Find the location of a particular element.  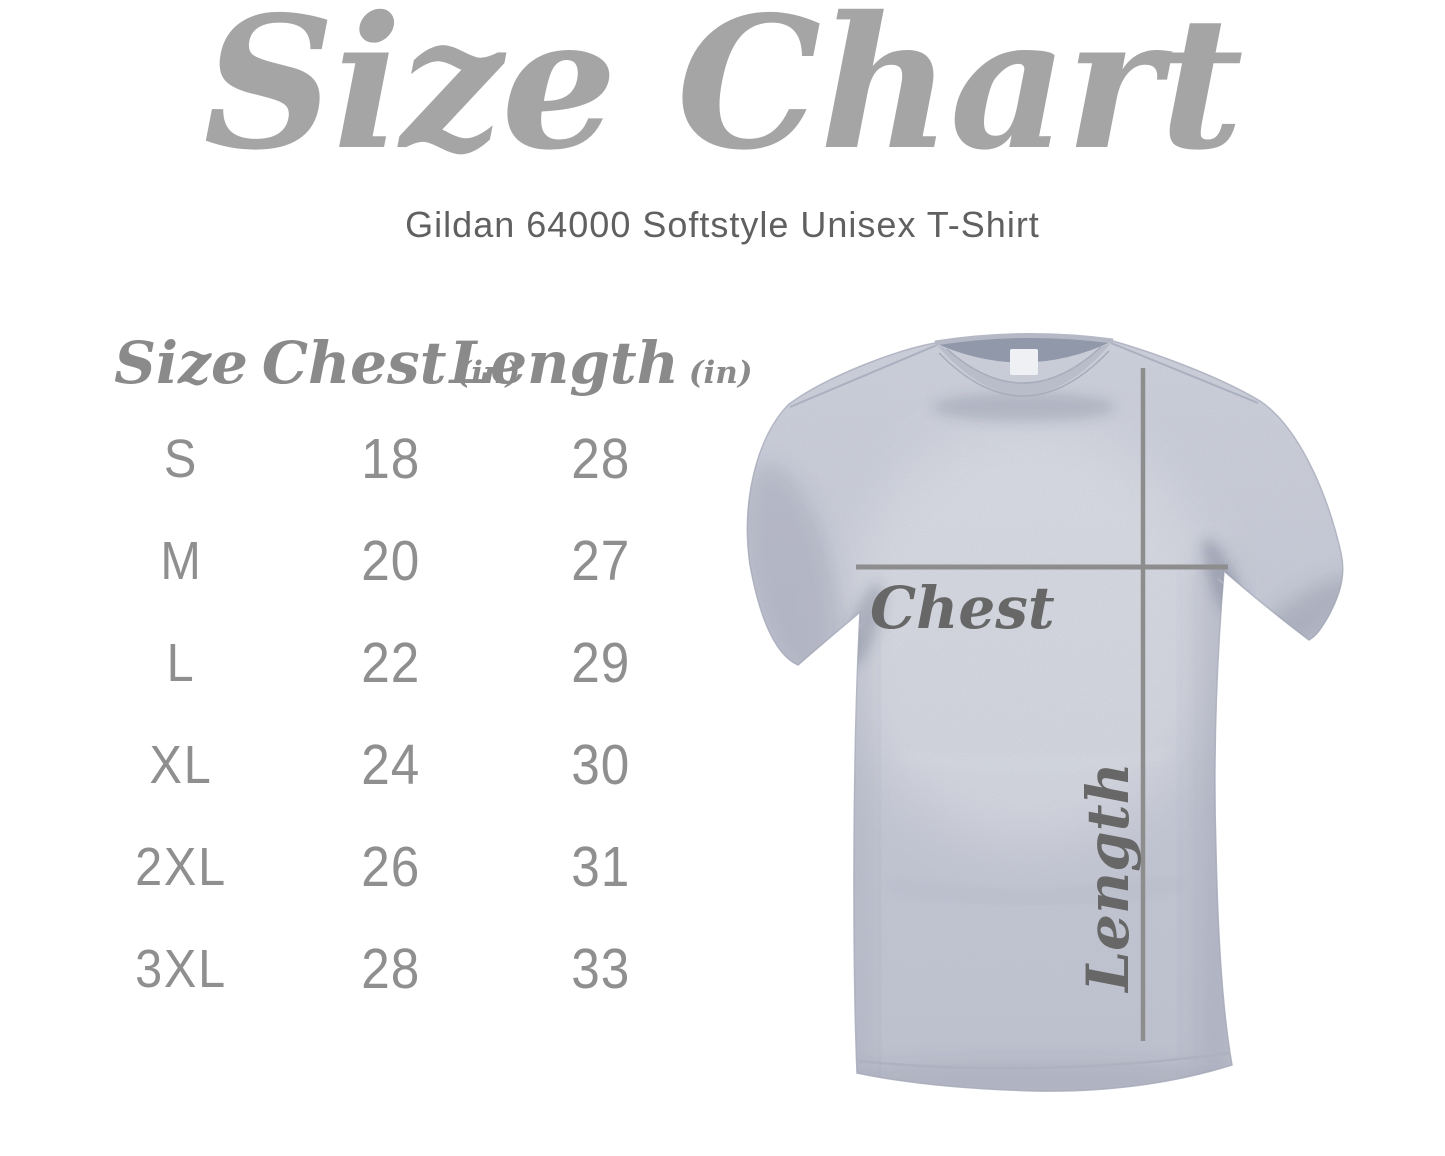

table-row: M 20 27 is located at coordinates (391, 561).